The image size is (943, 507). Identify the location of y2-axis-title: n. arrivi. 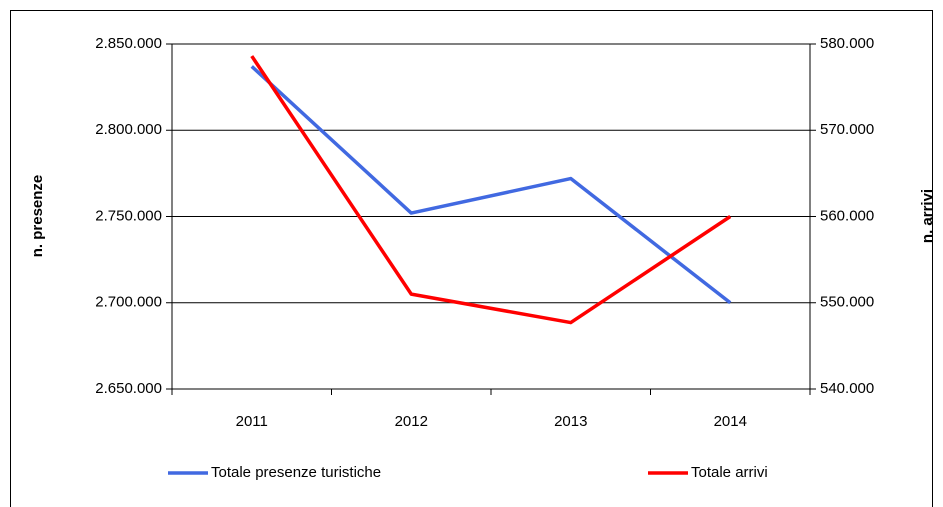
(927, 216).